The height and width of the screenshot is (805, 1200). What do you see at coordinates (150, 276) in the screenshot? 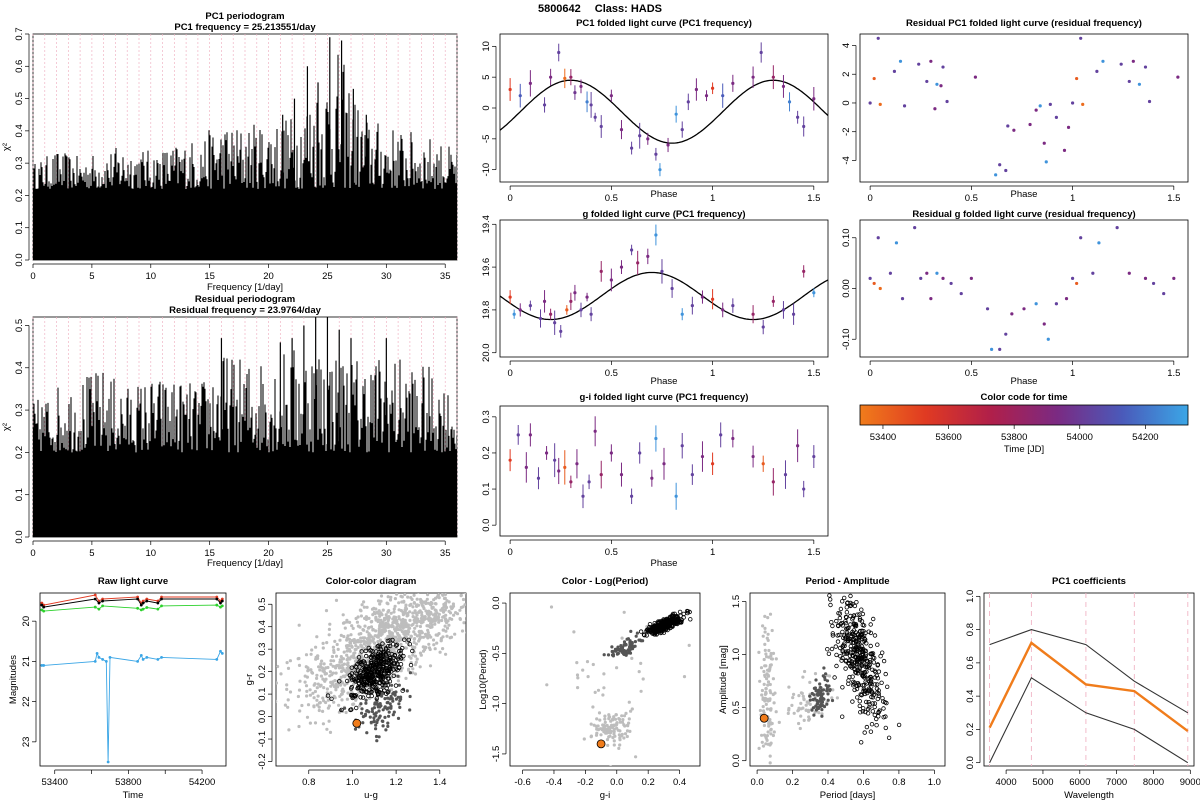
I see `pc1_periodogram-xtick-label: 10` at bounding box center [150, 276].